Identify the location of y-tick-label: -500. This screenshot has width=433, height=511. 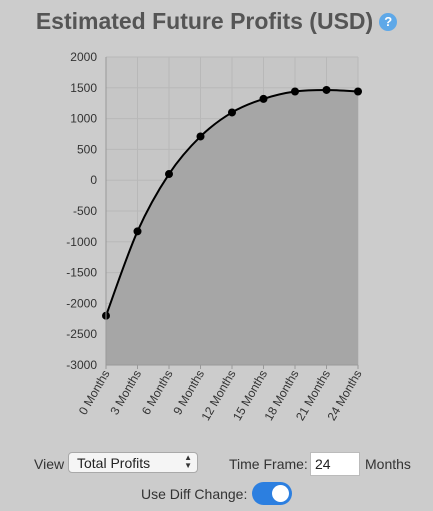
(85, 211).